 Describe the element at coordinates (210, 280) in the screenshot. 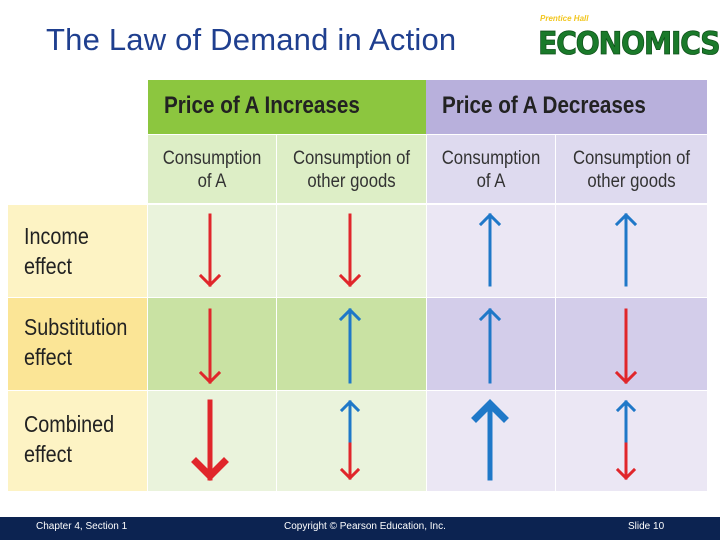

I see `arrow-r0-c0-down-arrow-icon` at that location.